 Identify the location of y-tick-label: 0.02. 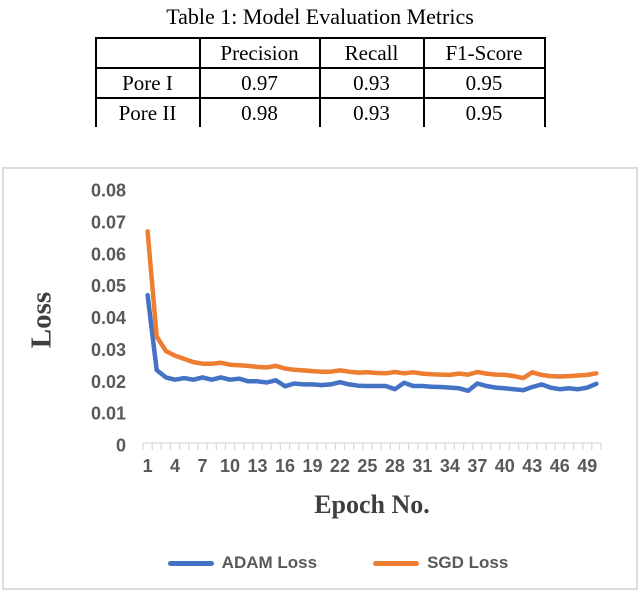
(108, 382).